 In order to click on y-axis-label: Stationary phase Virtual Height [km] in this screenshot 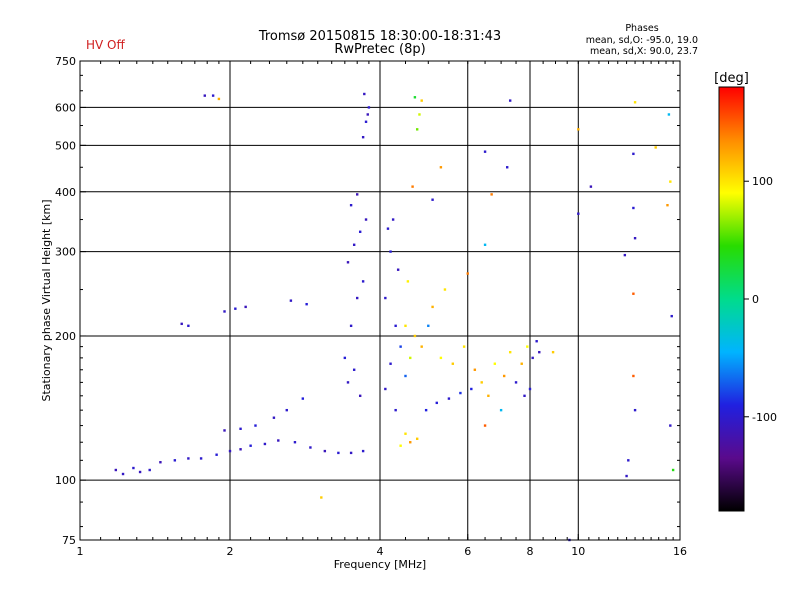, I will do `click(46, 300)`.